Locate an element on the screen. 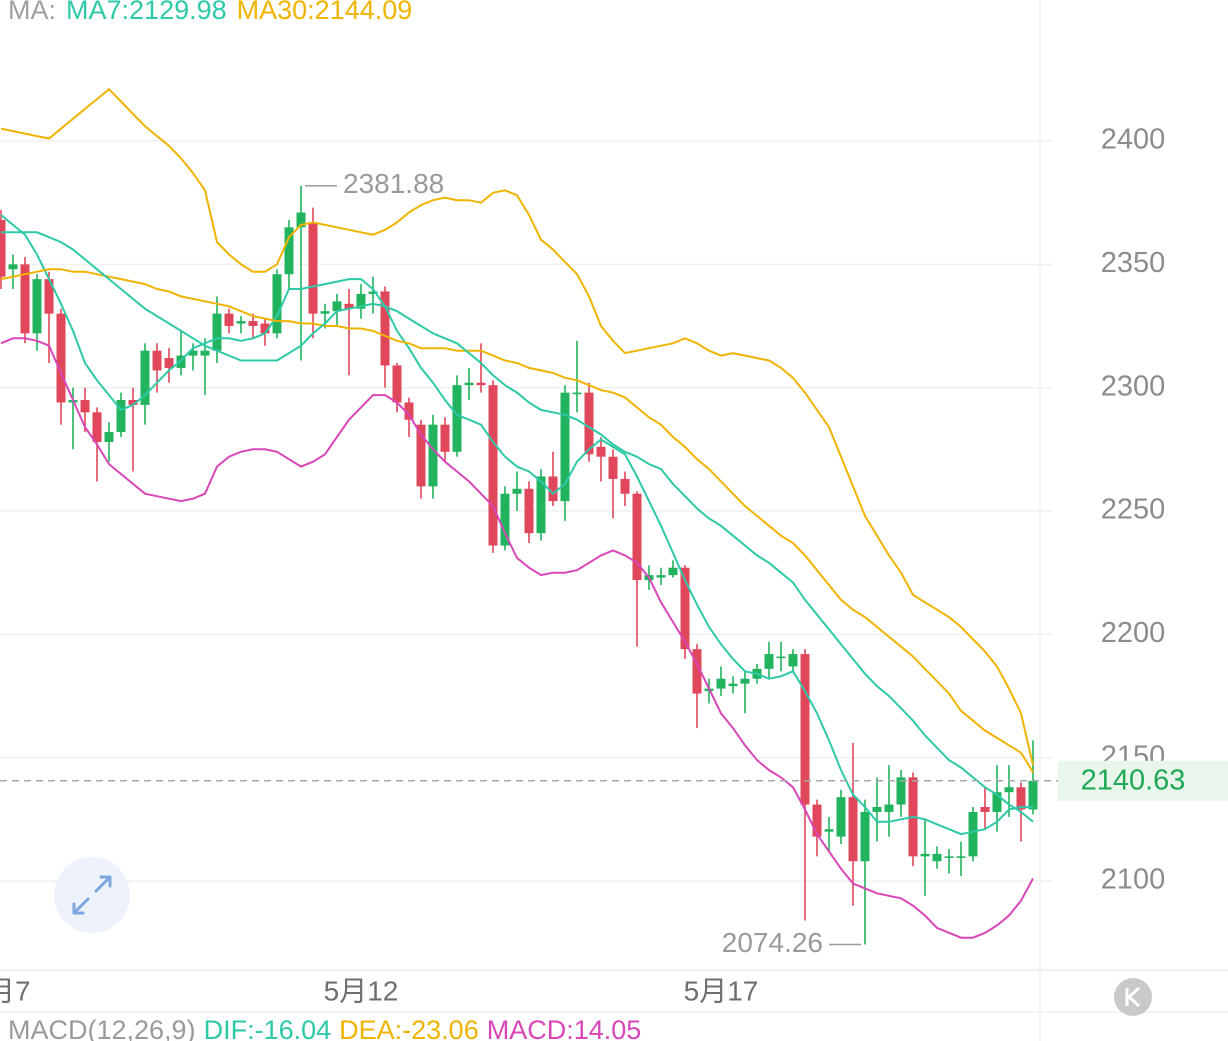  k-button is located at coordinates (1133, 997).